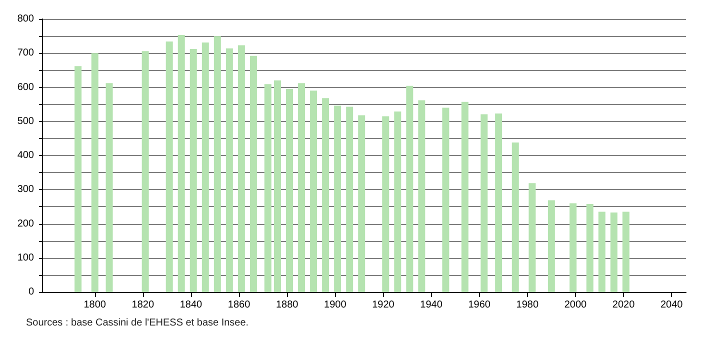  Describe the element at coordinates (143, 305) in the screenshot. I see `x-tick-label: 1820` at that location.